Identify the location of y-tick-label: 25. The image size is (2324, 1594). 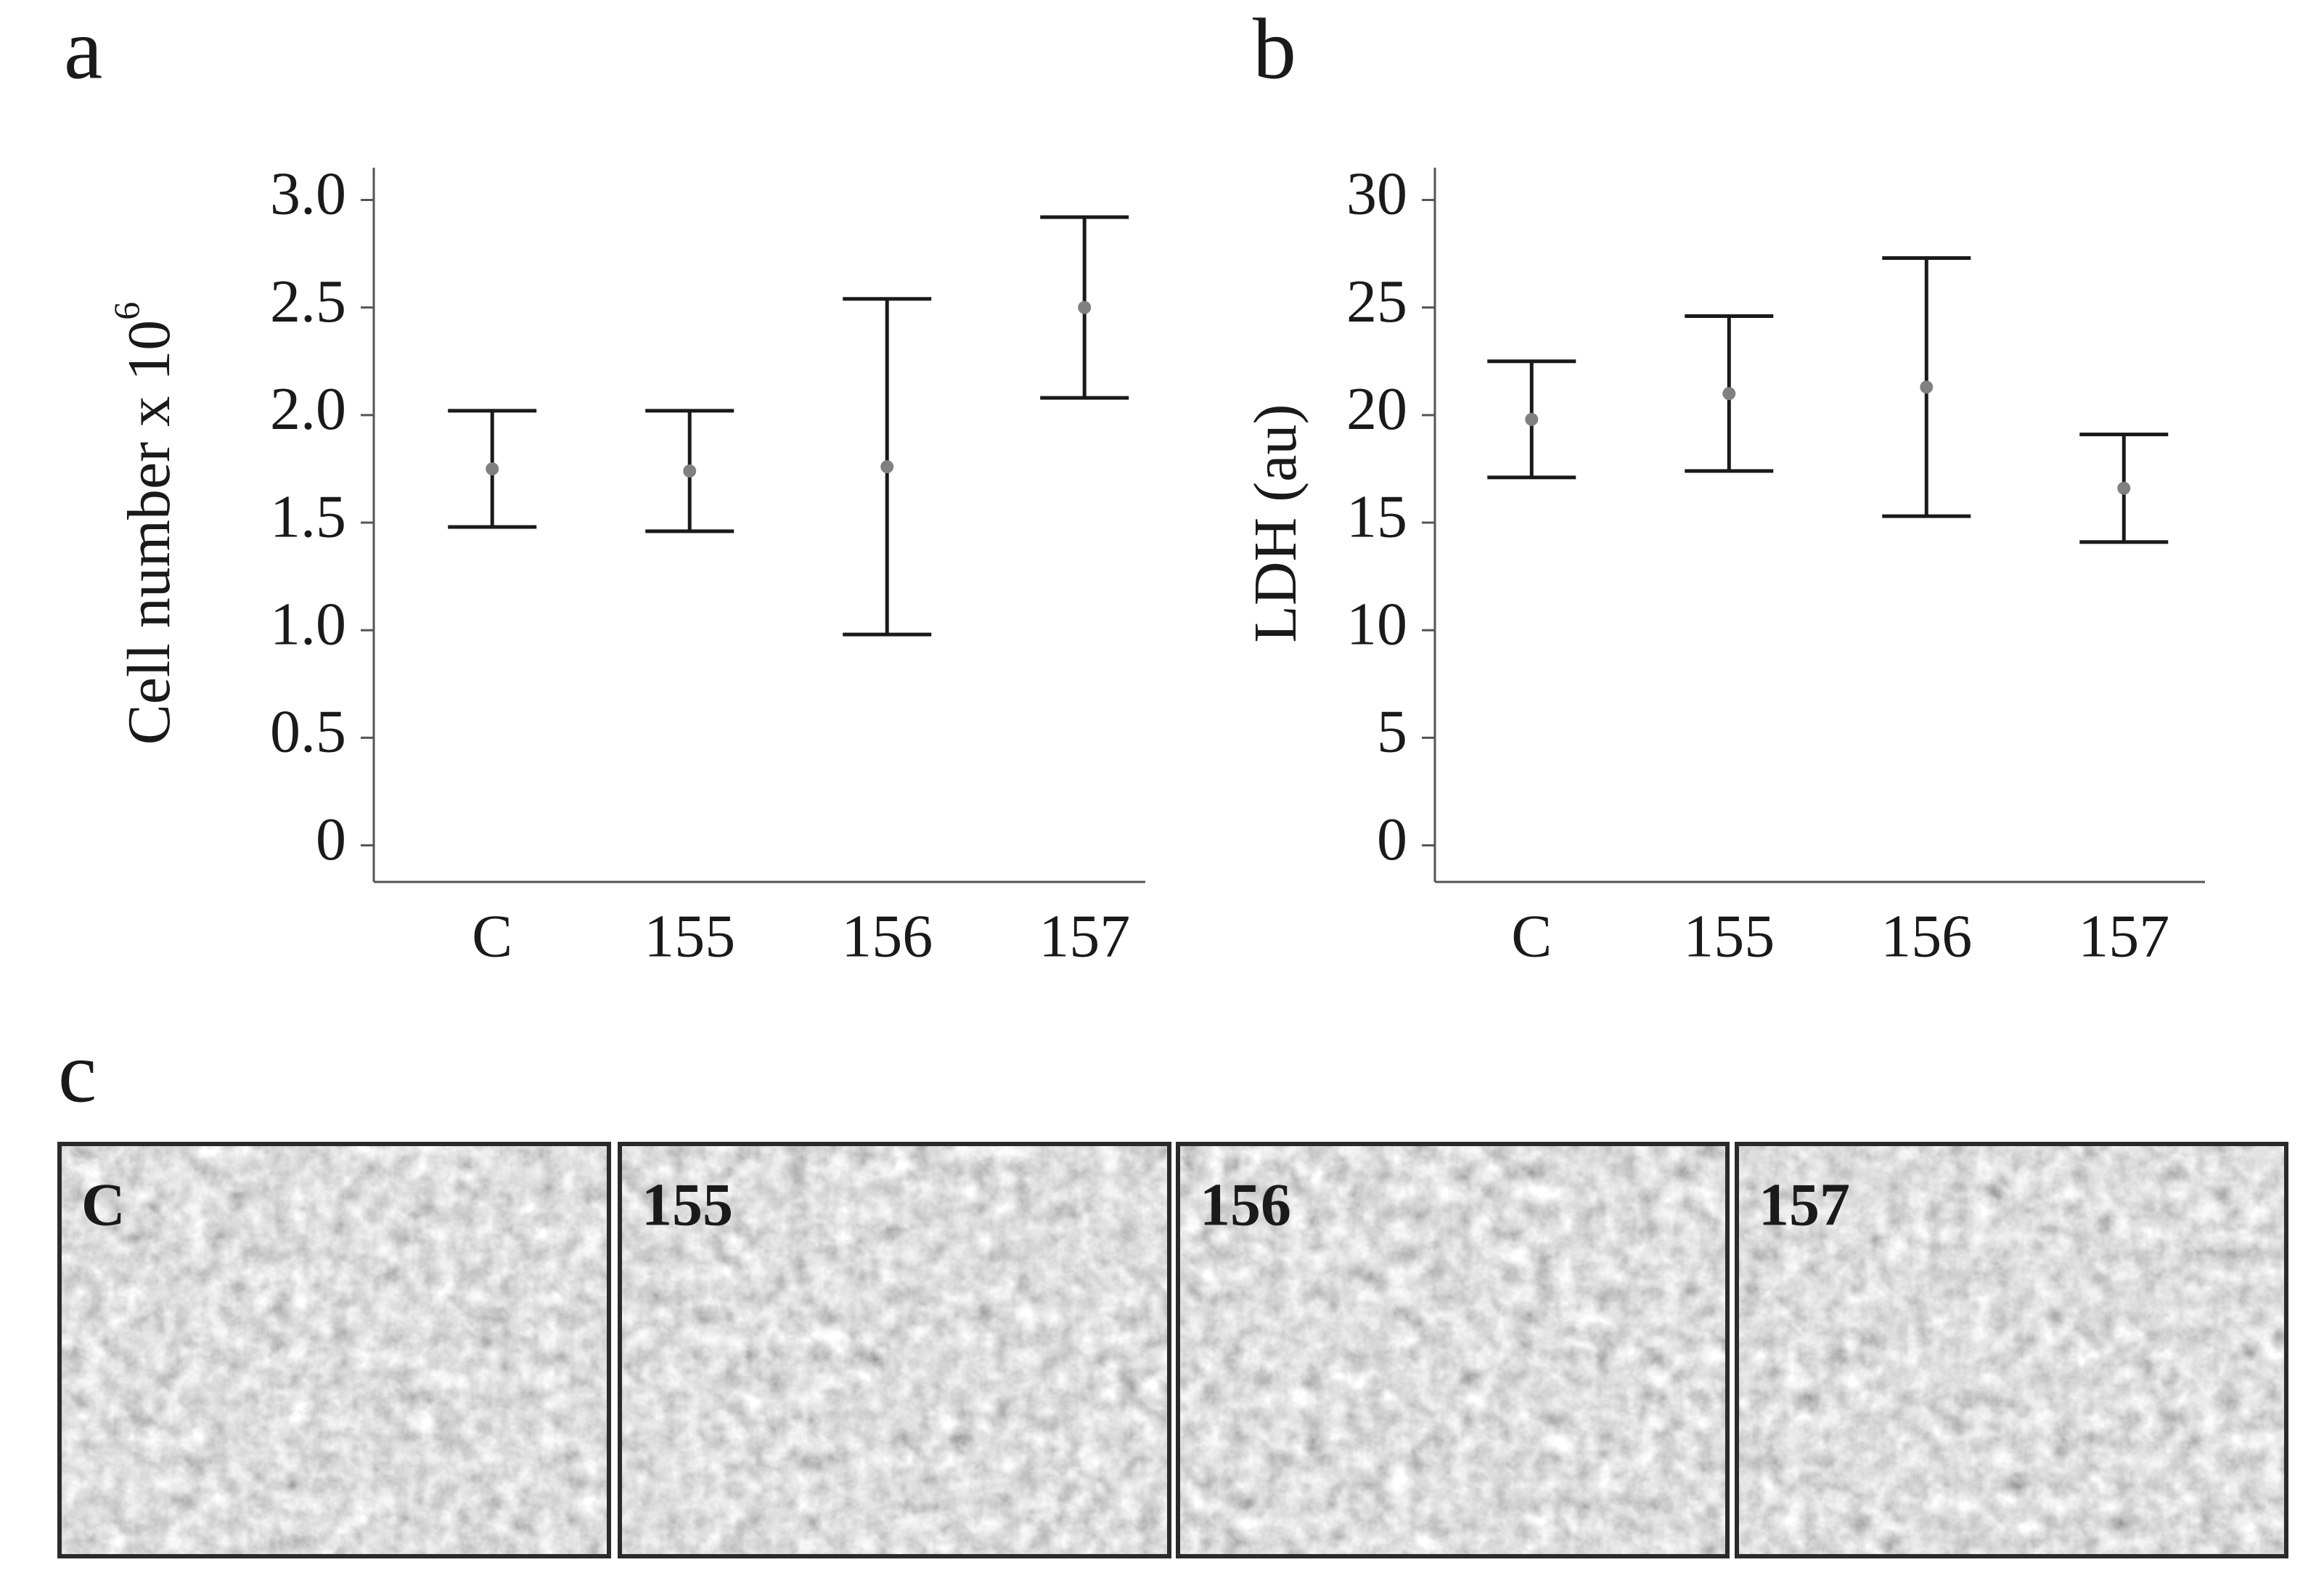
(1376, 301).